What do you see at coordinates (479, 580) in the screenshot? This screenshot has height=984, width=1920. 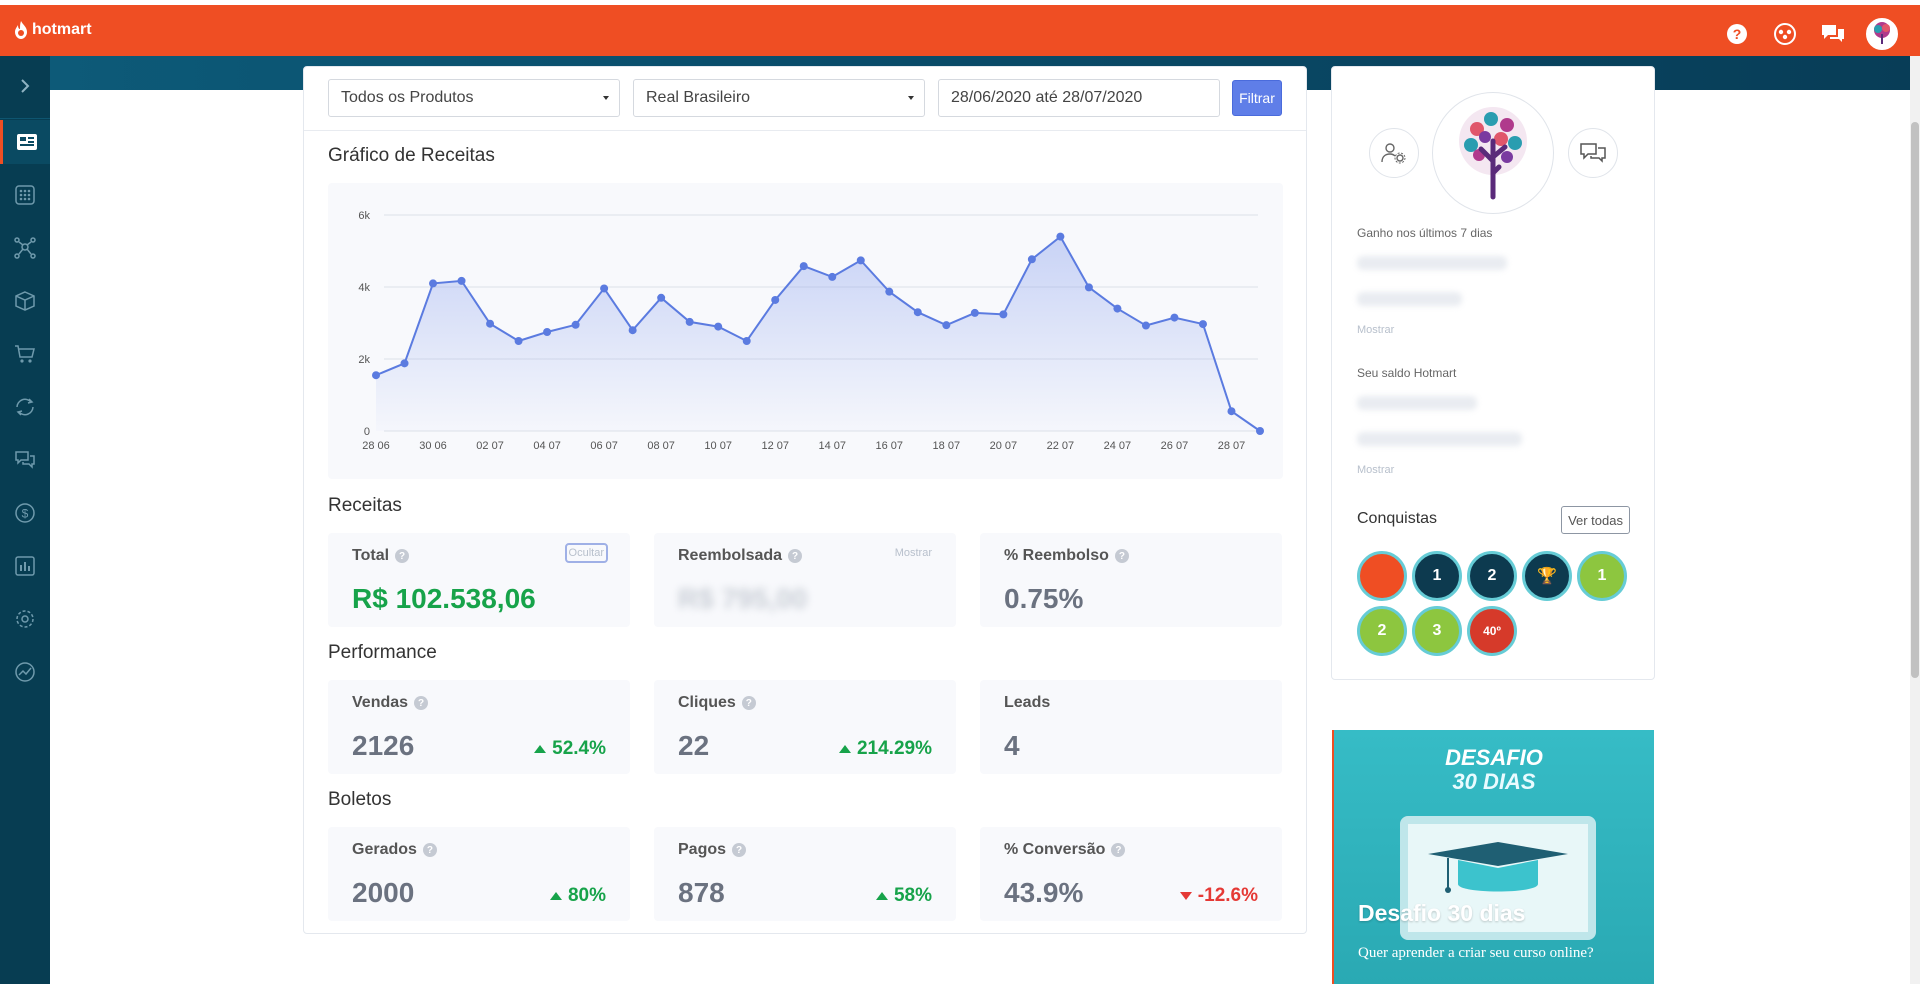 I see `stat-total-revenue: Total? Ocultar R$ 102.538,06` at bounding box center [479, 580].